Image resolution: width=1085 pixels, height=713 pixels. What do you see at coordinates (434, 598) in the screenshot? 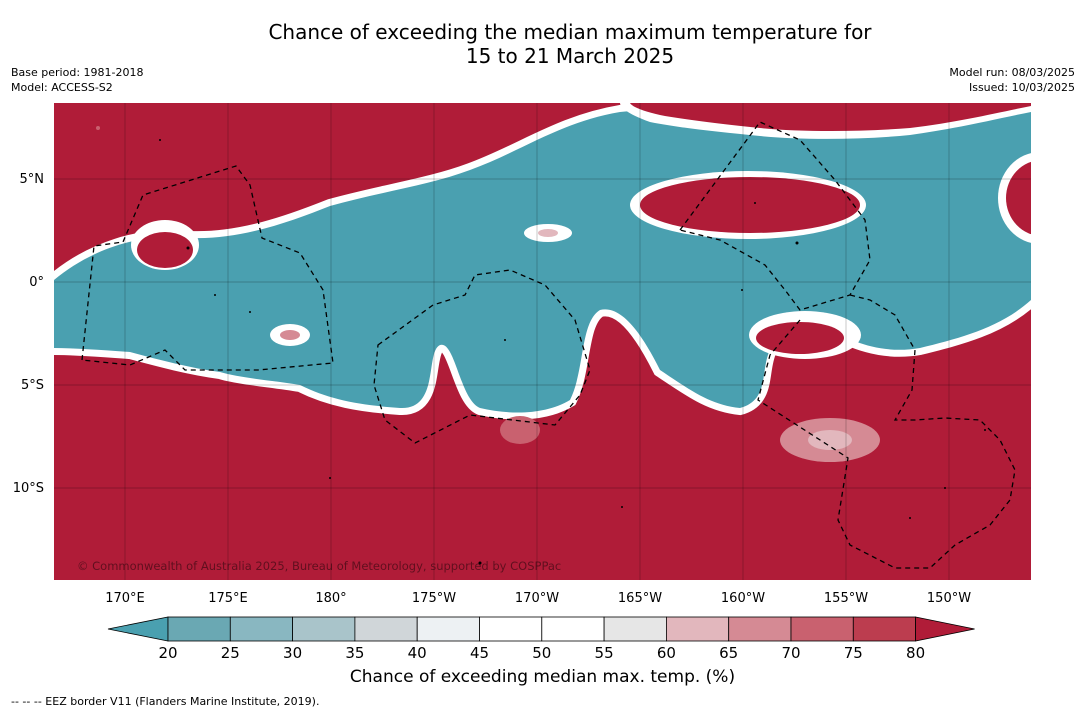
I see `lon-label: 175°W` at bounding box center [434, 598].